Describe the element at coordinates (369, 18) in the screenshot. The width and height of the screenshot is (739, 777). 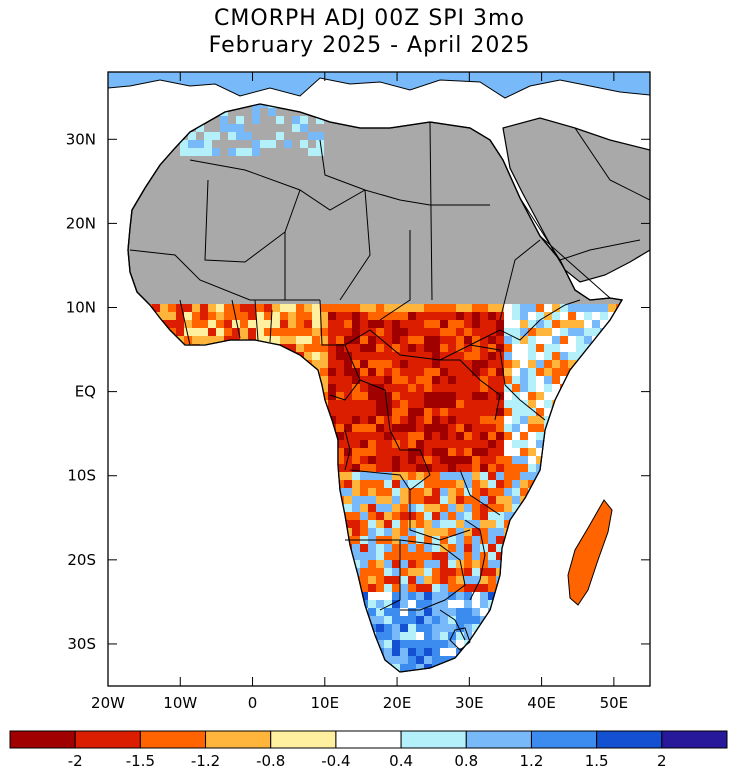
I see `map-title-line1: CMORPH ADJ 00Z SPI 3mo` at that location.